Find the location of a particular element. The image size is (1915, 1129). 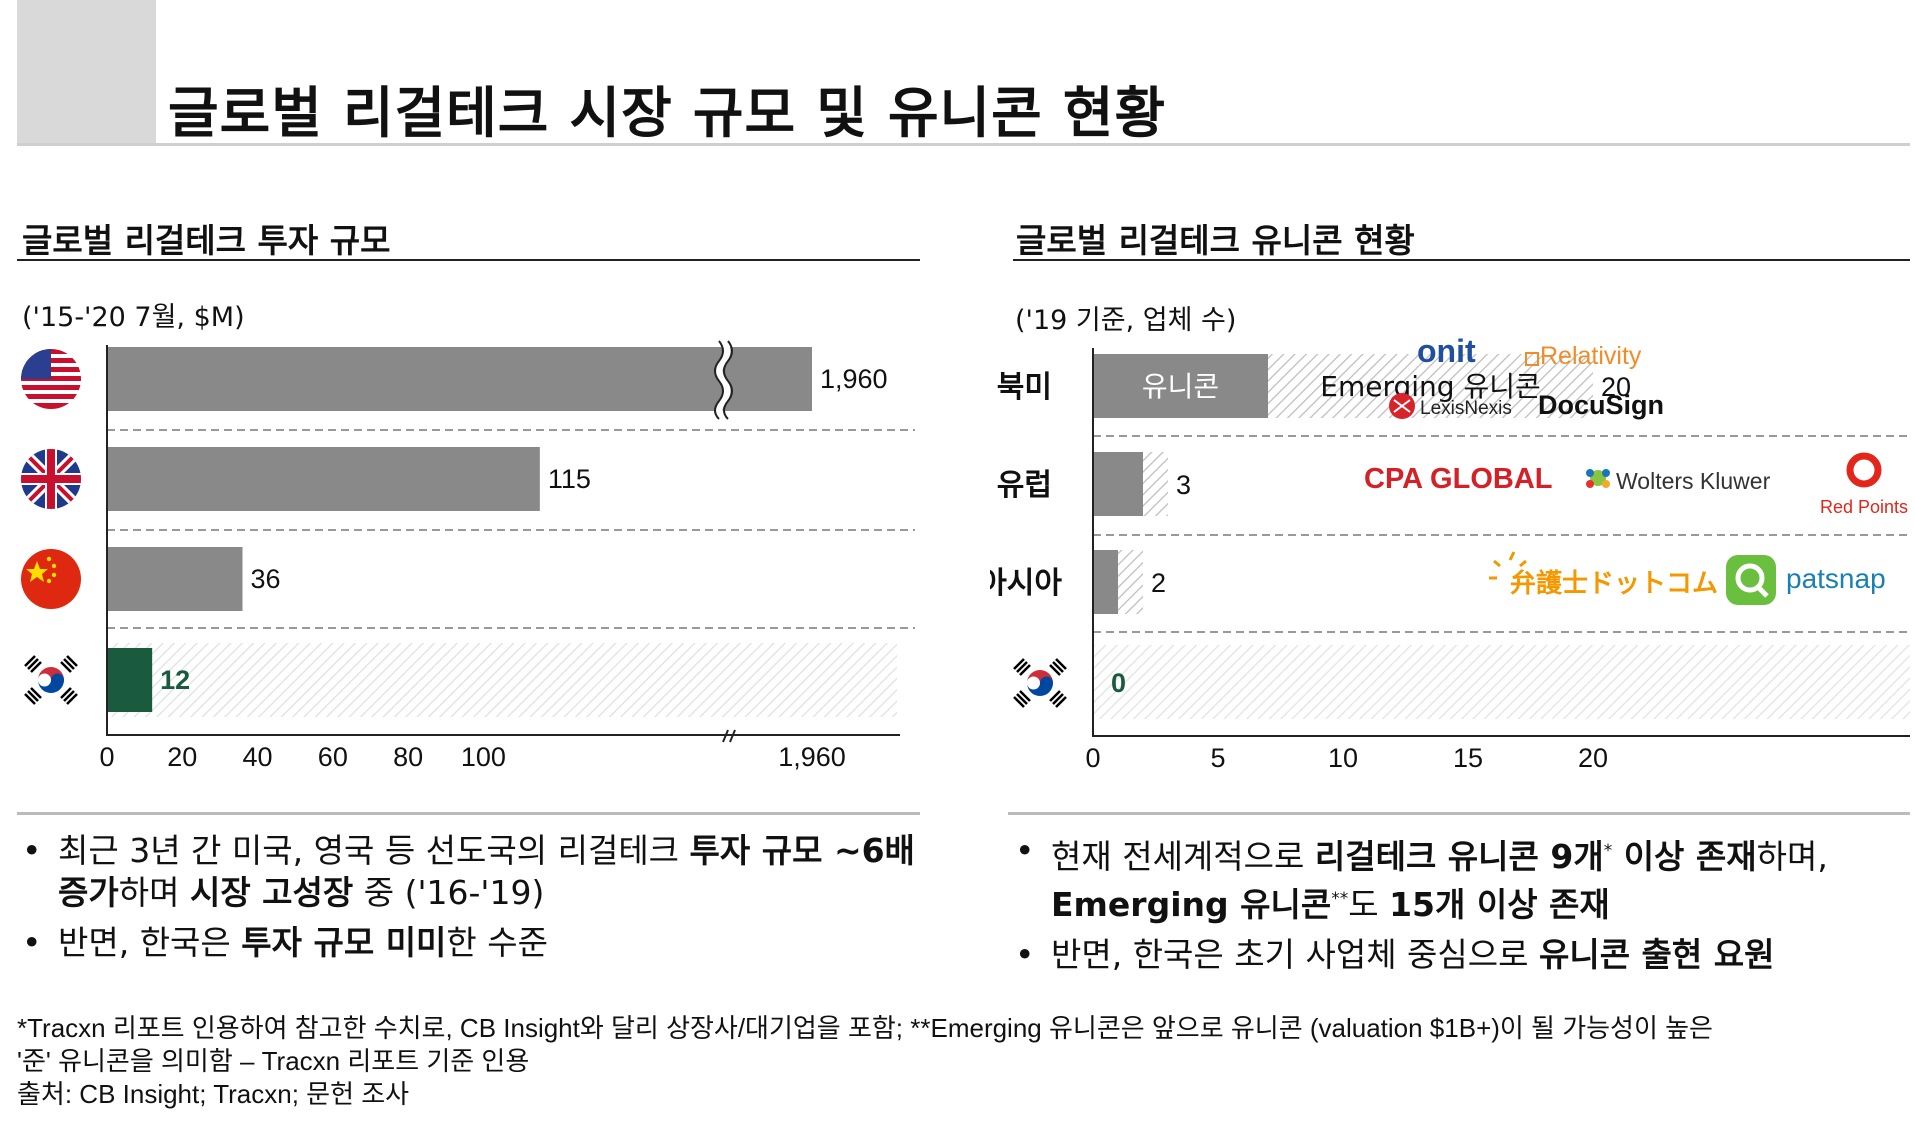

series-label-emerging: Emerging 유니콘 is located at coordinates (1430, 386).